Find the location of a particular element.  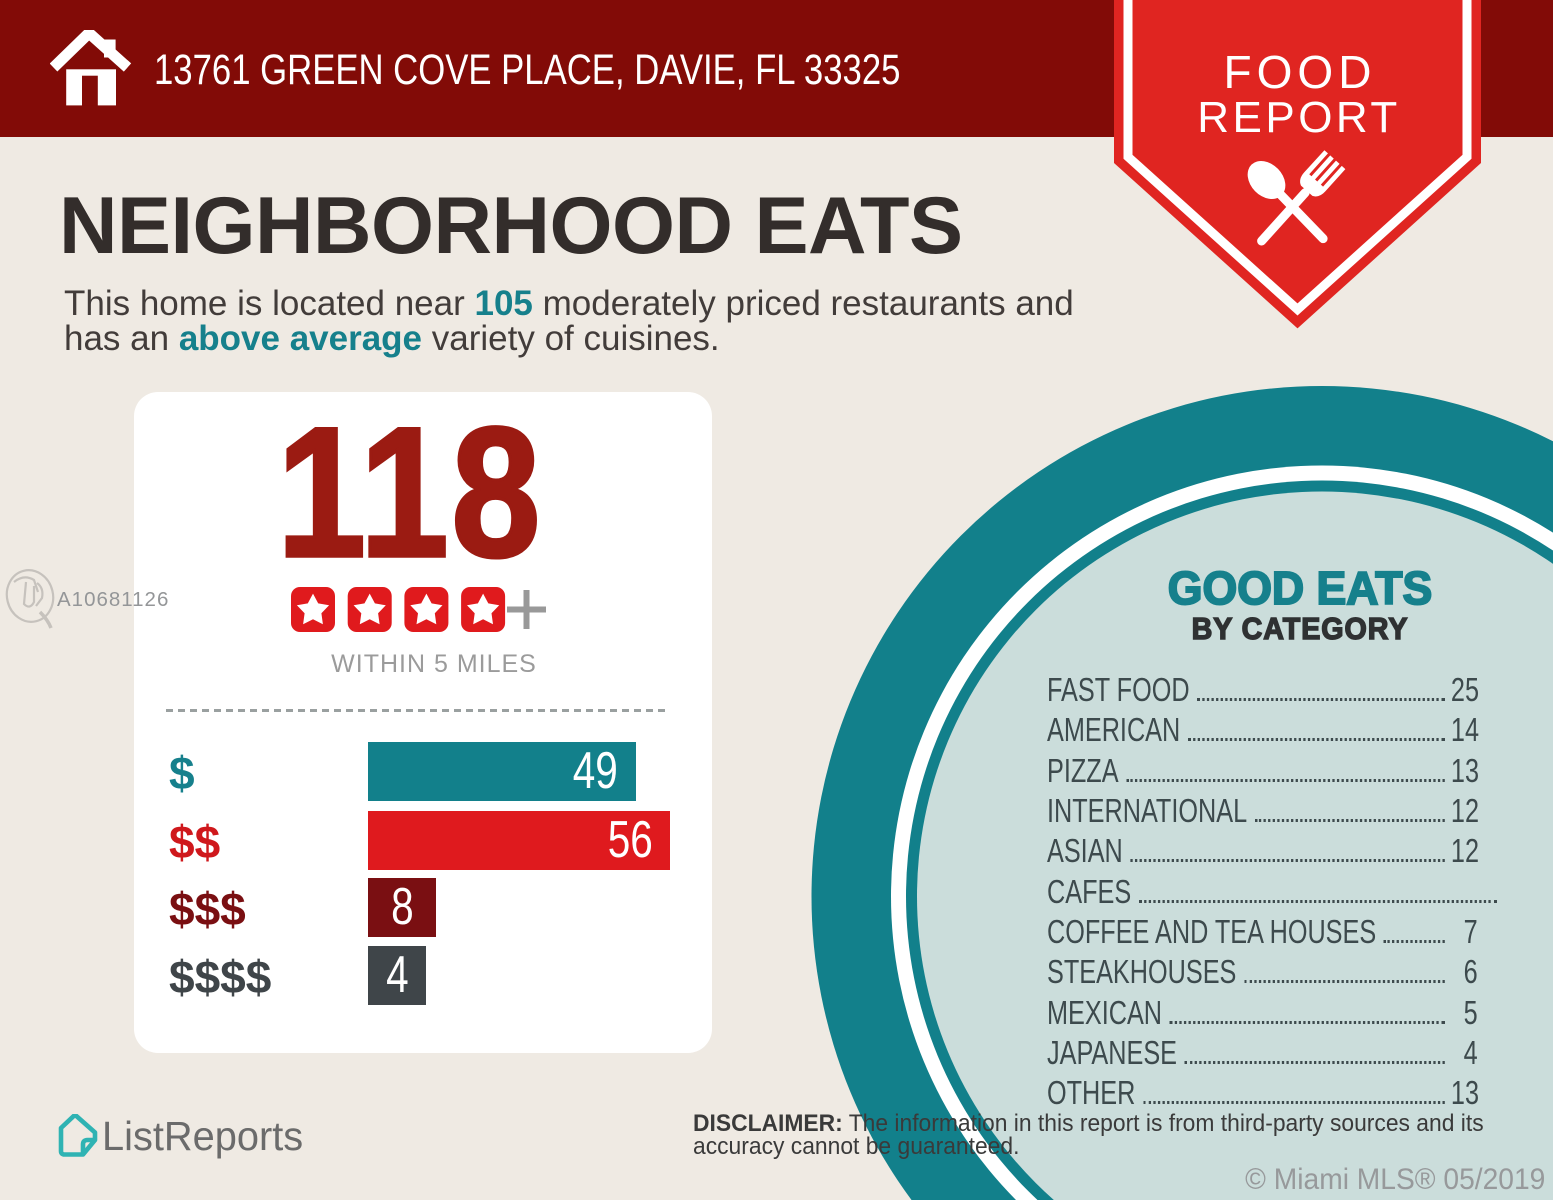

svg-text: FOOD is located at coordinates (1300, 72).